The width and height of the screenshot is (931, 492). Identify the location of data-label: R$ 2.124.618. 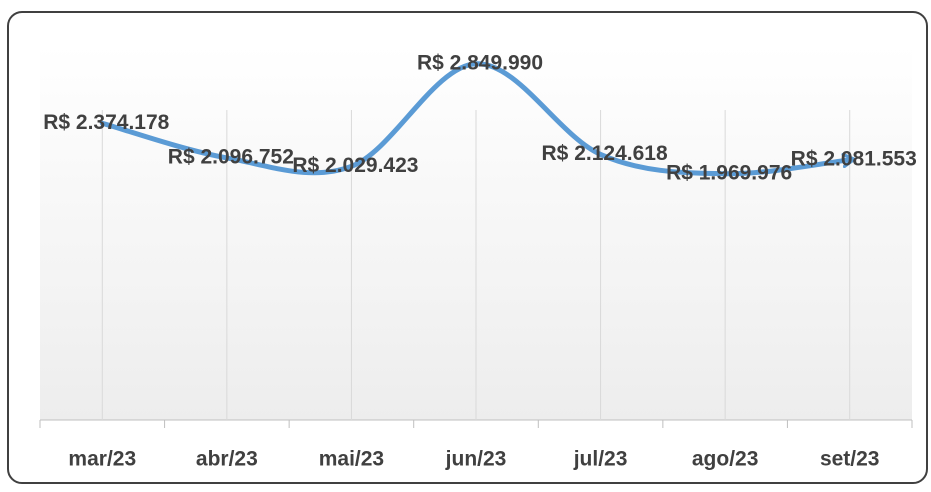
(605, 153).